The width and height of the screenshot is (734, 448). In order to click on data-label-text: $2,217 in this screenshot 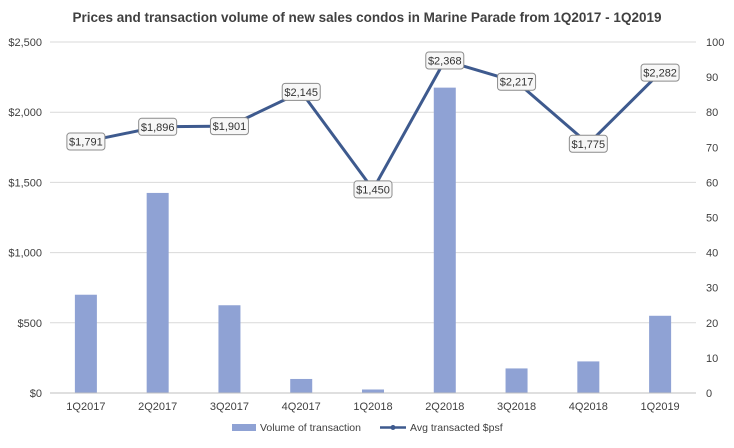, I will do `click(517, 83)`.